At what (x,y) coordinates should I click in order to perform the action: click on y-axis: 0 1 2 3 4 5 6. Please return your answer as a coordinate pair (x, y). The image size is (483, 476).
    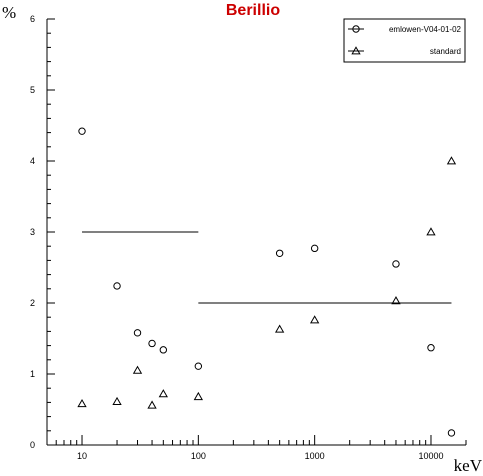
    Looking at the image, I should click on (42, 232).